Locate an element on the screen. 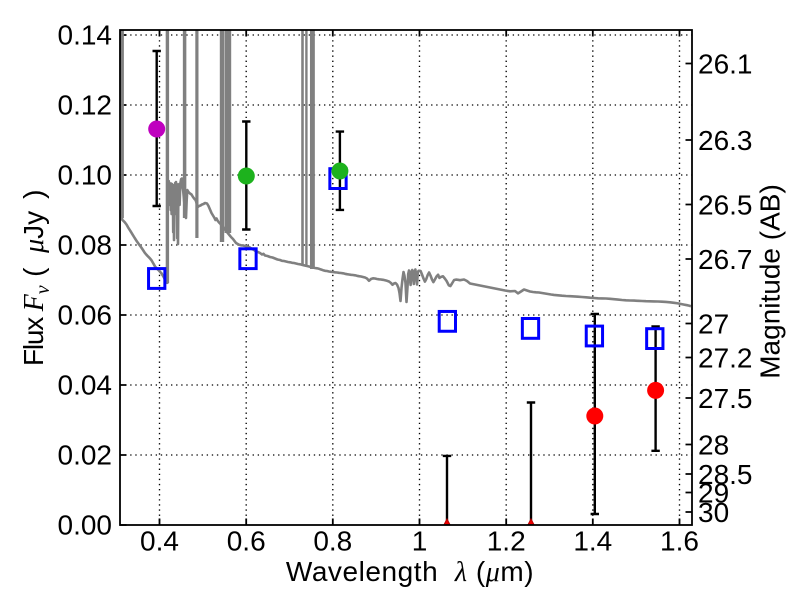 The width and height of the screenshot is (800, 605). svg-text: 1.4 is located at coordinates (592, 541).